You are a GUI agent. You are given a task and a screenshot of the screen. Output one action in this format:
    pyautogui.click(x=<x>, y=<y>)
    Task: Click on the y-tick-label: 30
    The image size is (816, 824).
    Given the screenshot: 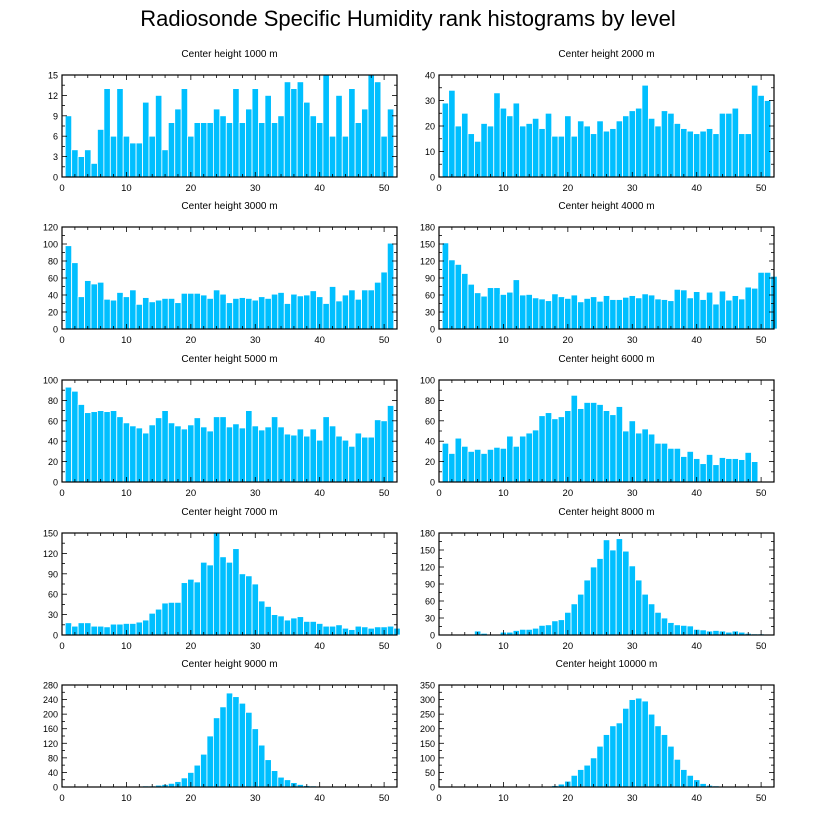 What is the action you would take?
    pyautogui.click(x=430, y=101)
    